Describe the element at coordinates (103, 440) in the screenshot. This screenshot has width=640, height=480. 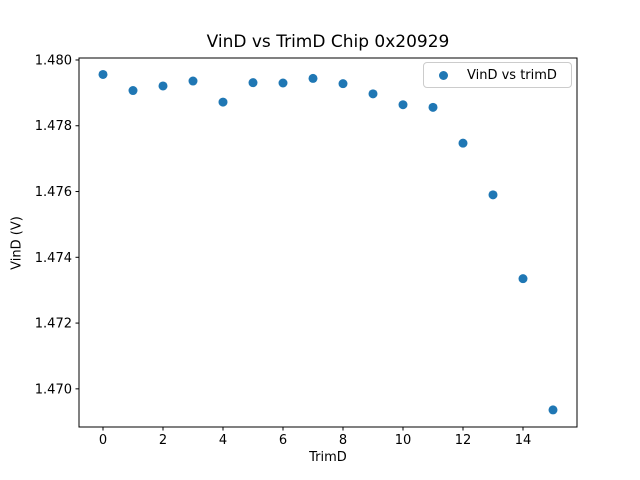
I see `x-tick-label: 0` at that location.